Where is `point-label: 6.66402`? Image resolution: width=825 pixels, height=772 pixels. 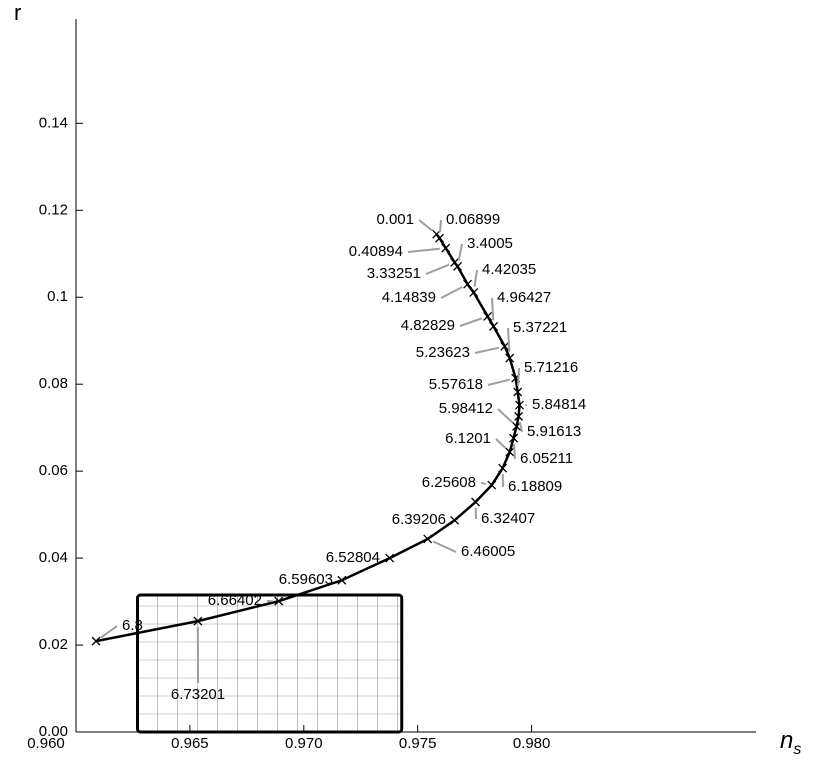 point-label: 6.66402 is located at coordinates (235, 600).